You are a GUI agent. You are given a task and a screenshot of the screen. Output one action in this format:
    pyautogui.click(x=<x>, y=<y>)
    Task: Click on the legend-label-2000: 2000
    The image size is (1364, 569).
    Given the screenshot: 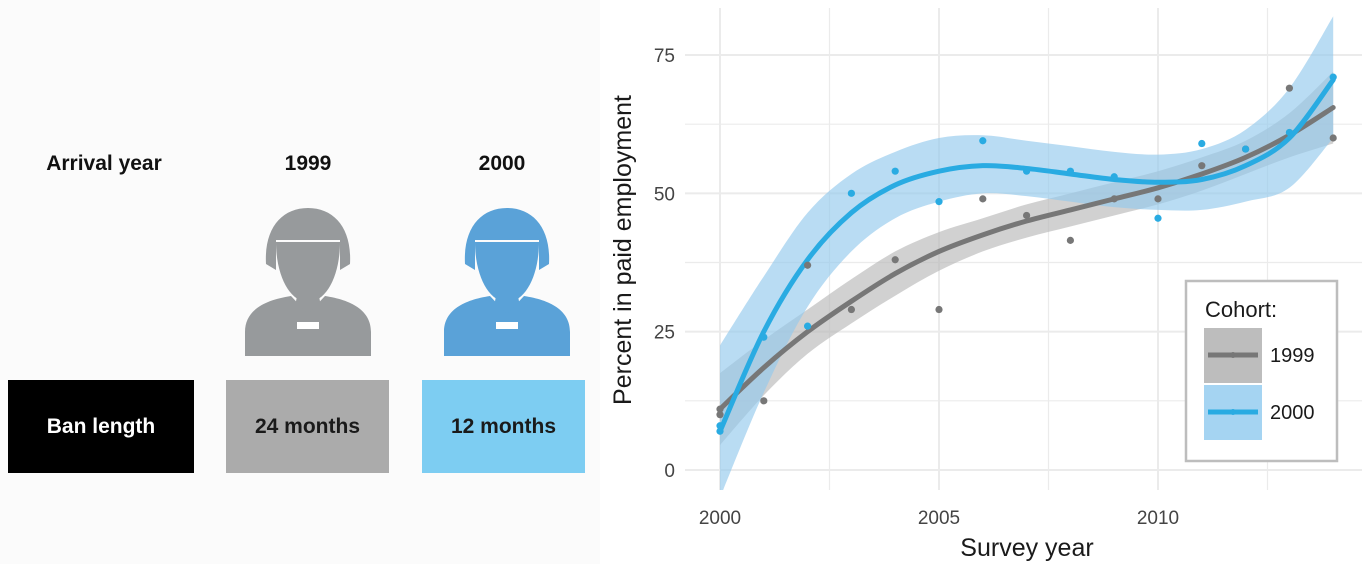 What is the action you would take?
    pyautogui.click(x=1292, y=413)
    